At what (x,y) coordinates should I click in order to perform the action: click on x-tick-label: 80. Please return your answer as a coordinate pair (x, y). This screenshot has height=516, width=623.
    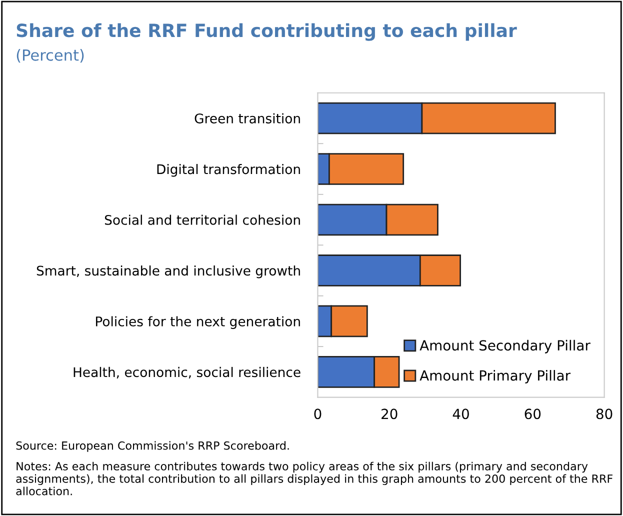
    Looking at the image, I should click on (604, 414).